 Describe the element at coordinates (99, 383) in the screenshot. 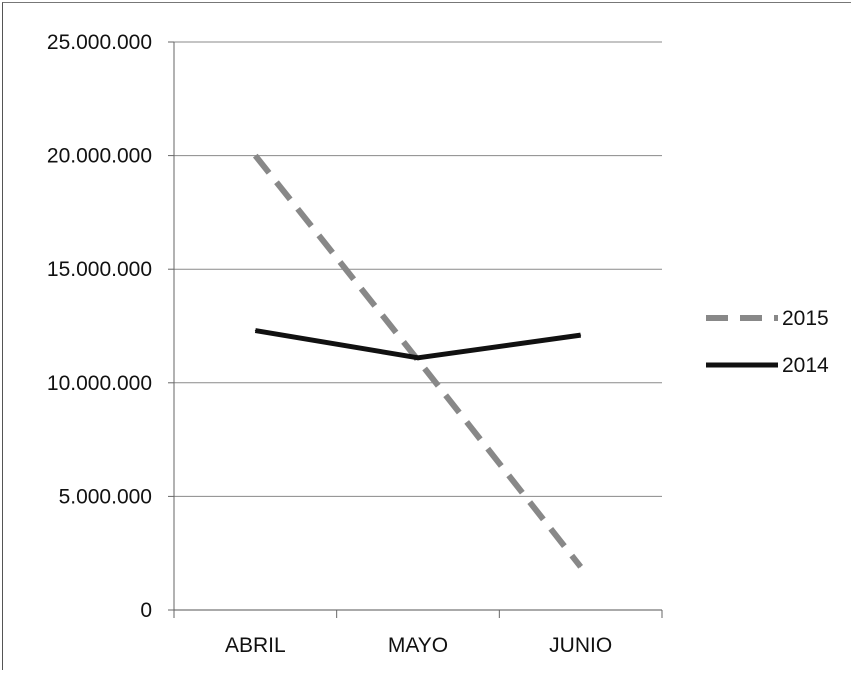

I see `y-tick-label: 10.000.000` at that location.